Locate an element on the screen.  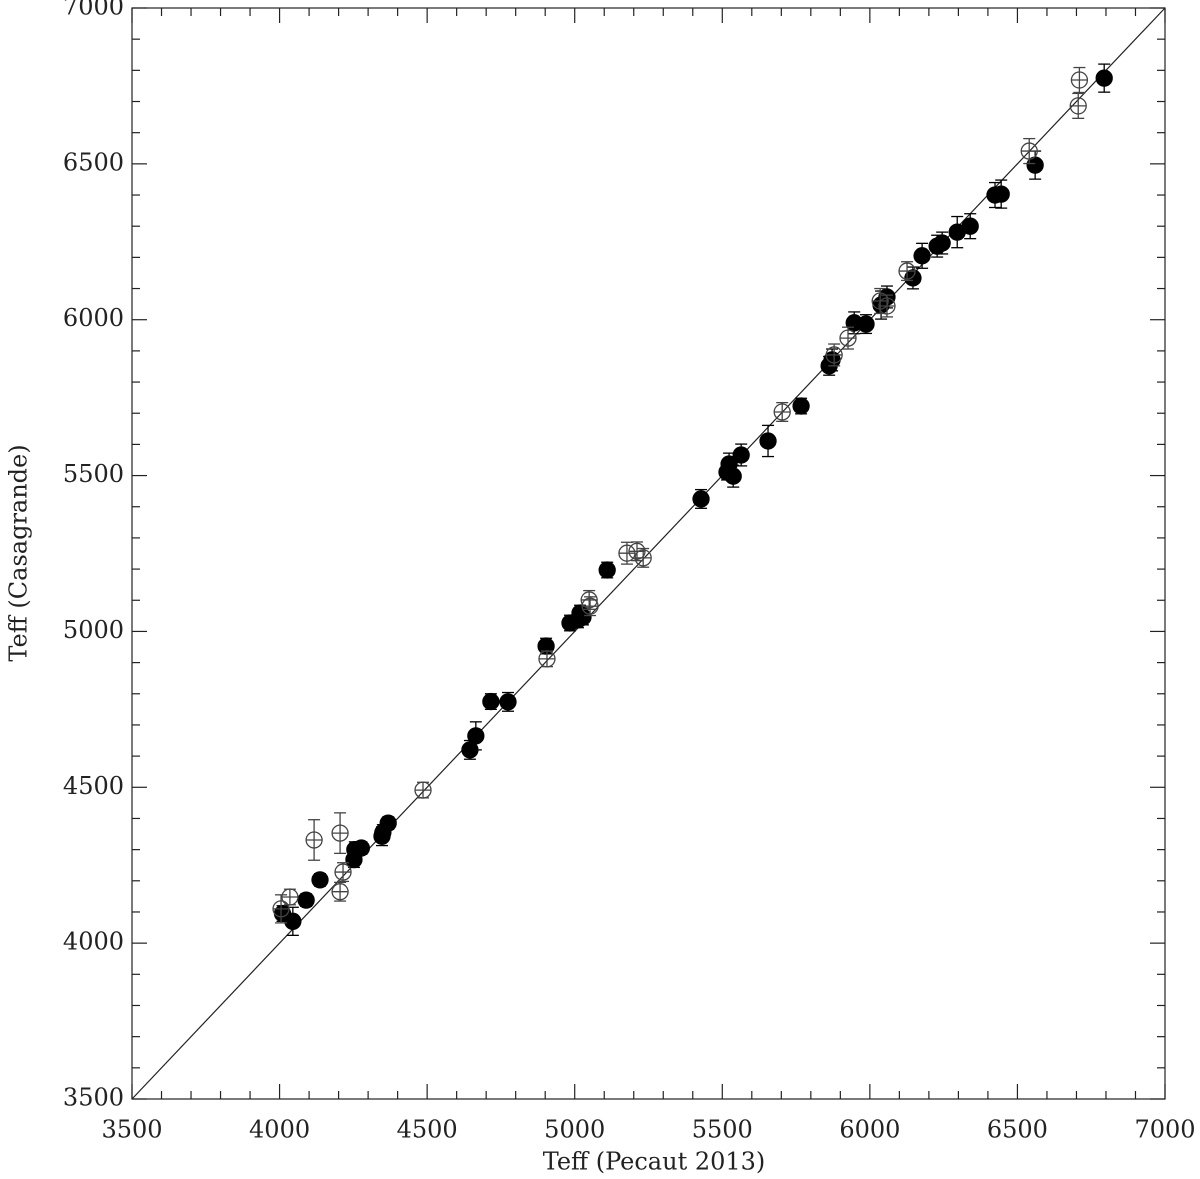
y-tick-label: 7000 is located at coordinates (93, 10).